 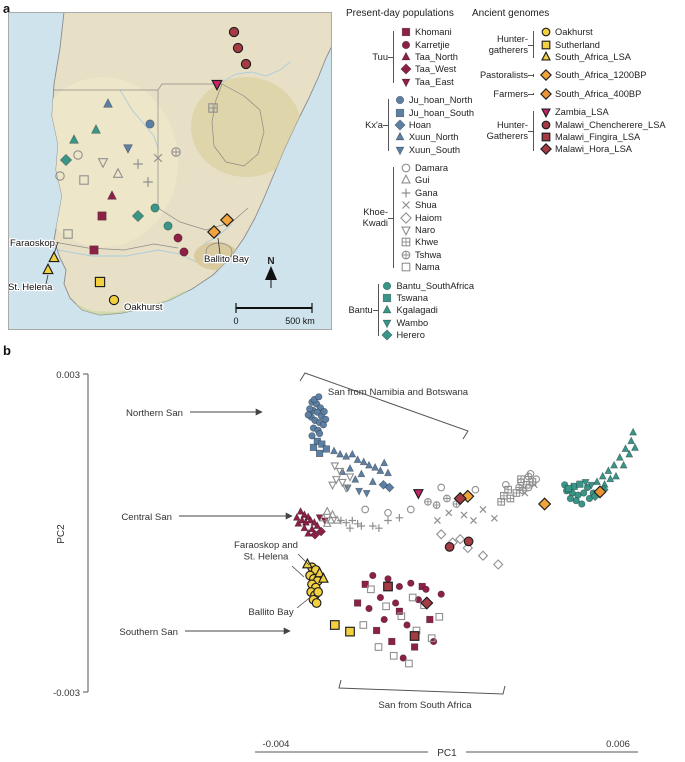 I want to click on map-site-labels: Faraoskop St. Helena Oakhurst Ballito Bay, so click(x=129, y=276).